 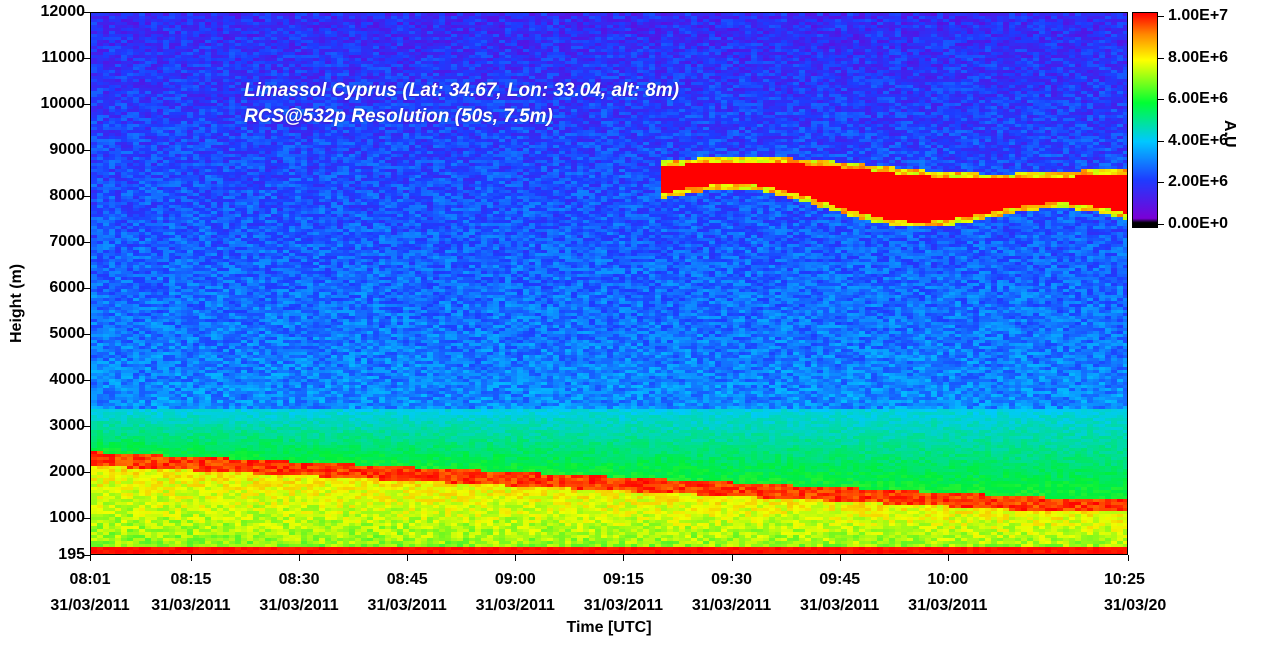 I want to click on colorbar-tick-label: 2.00E+6, so click(x=1198, y=182).